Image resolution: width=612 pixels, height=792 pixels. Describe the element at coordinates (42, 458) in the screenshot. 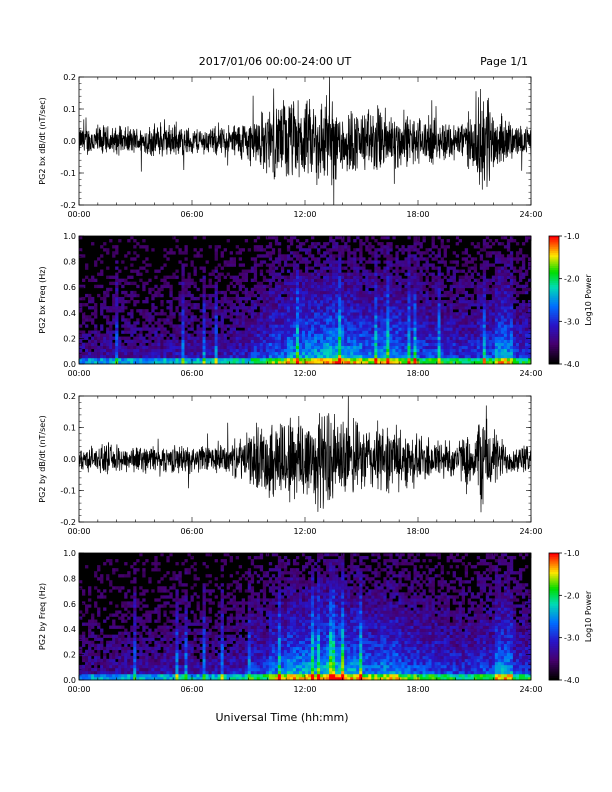

I see `y-axis-label: PG2 by dB/dt (nT/sec)` at that location.